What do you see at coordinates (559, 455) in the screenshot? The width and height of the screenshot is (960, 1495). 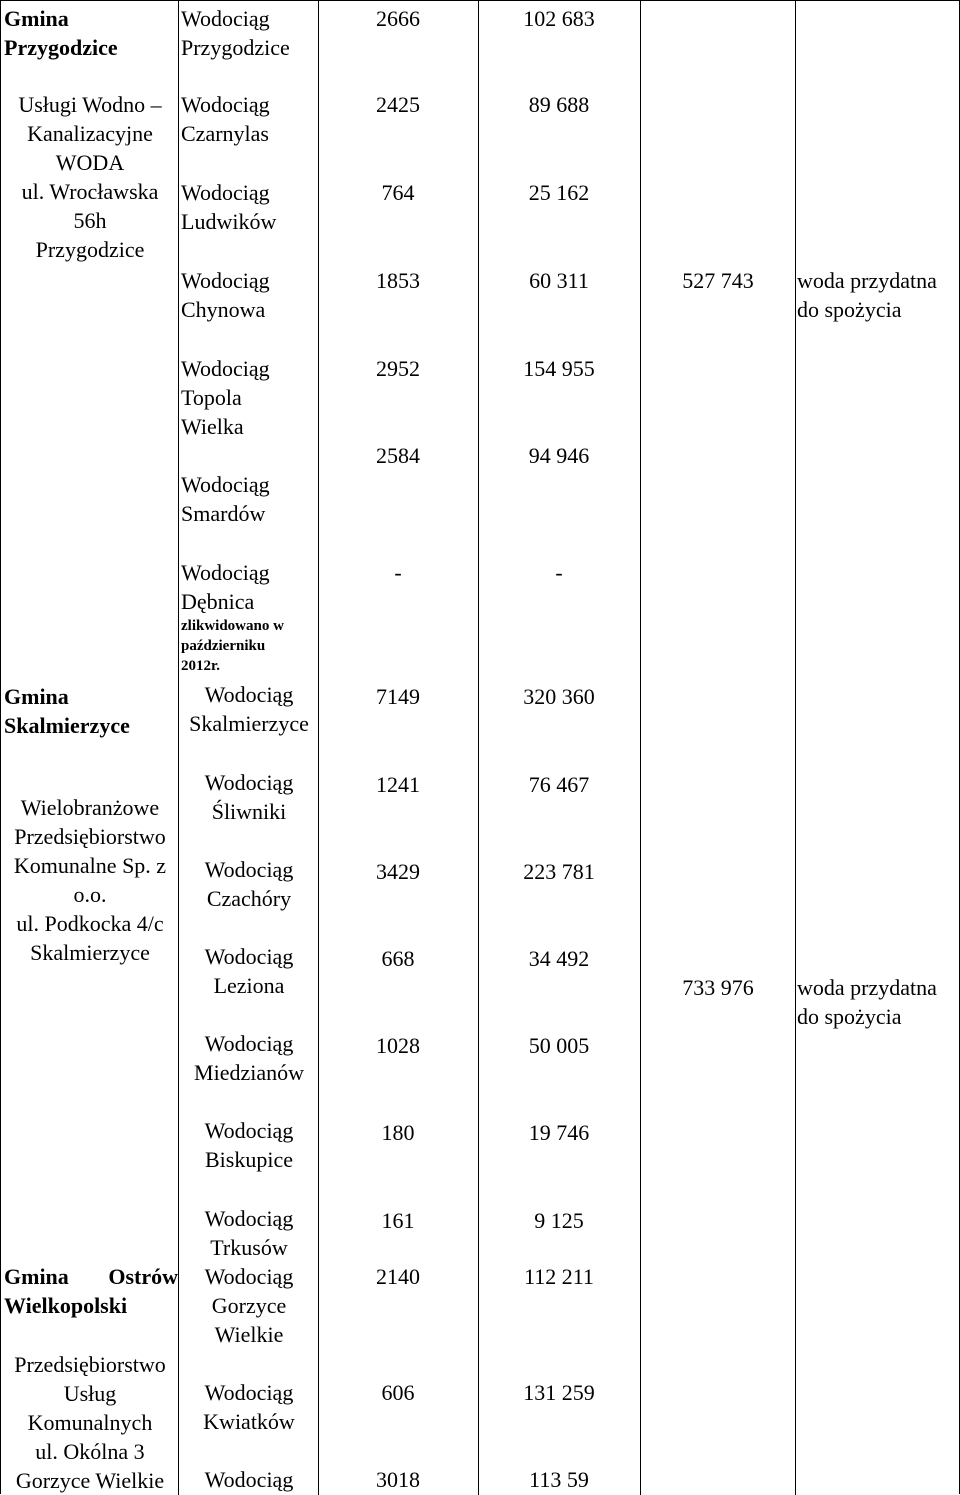 I see `value-2: 94 946` at bounding box center [559, 455].